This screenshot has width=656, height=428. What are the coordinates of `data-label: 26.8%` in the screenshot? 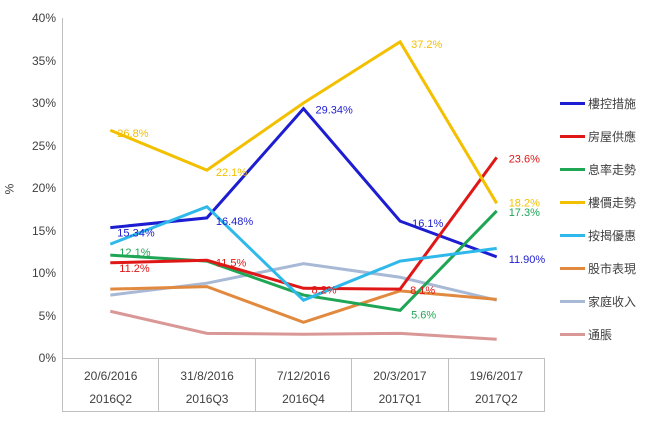 It's located at (132, 134).